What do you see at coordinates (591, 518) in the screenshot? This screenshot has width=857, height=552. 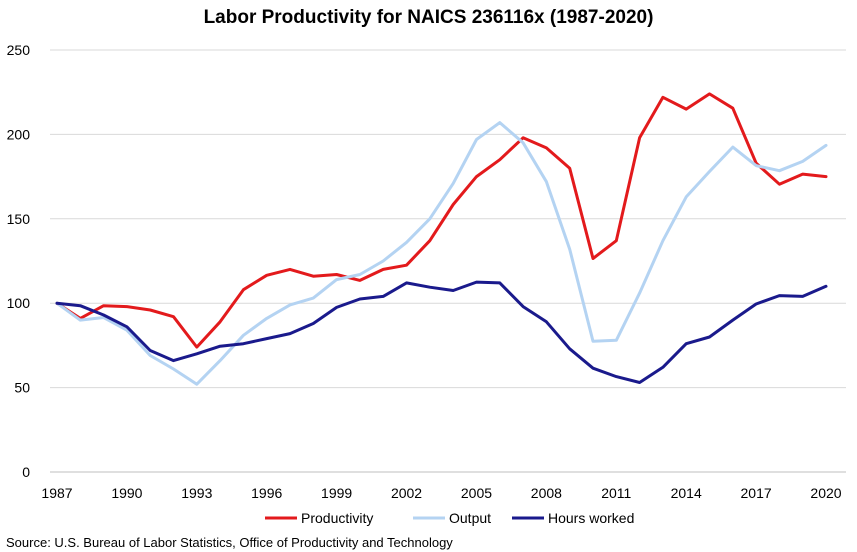 I see `legend-label: Hours worked` at bounding box center [591, 518].